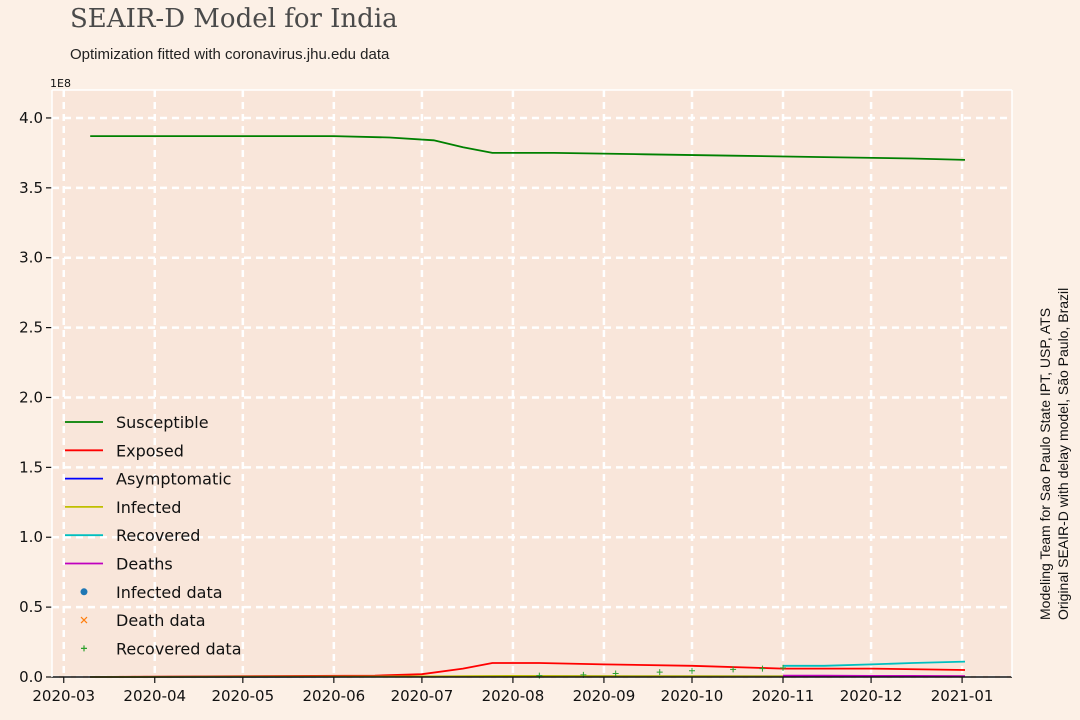  Describe the element at coordinates (31, 607) in the screenshot. I see `y-tick-label: 0.5` at that location.